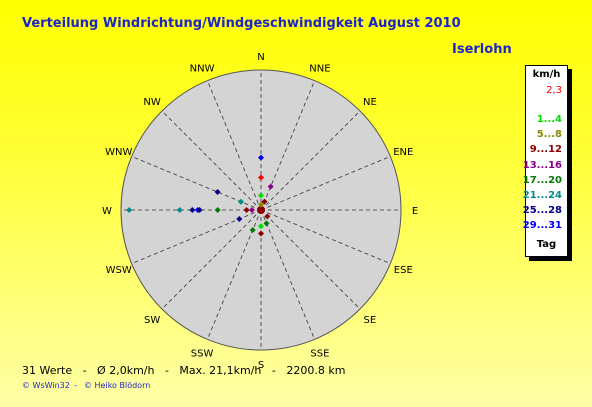  I want to click on direction-label: WNW, so click(118, 152).